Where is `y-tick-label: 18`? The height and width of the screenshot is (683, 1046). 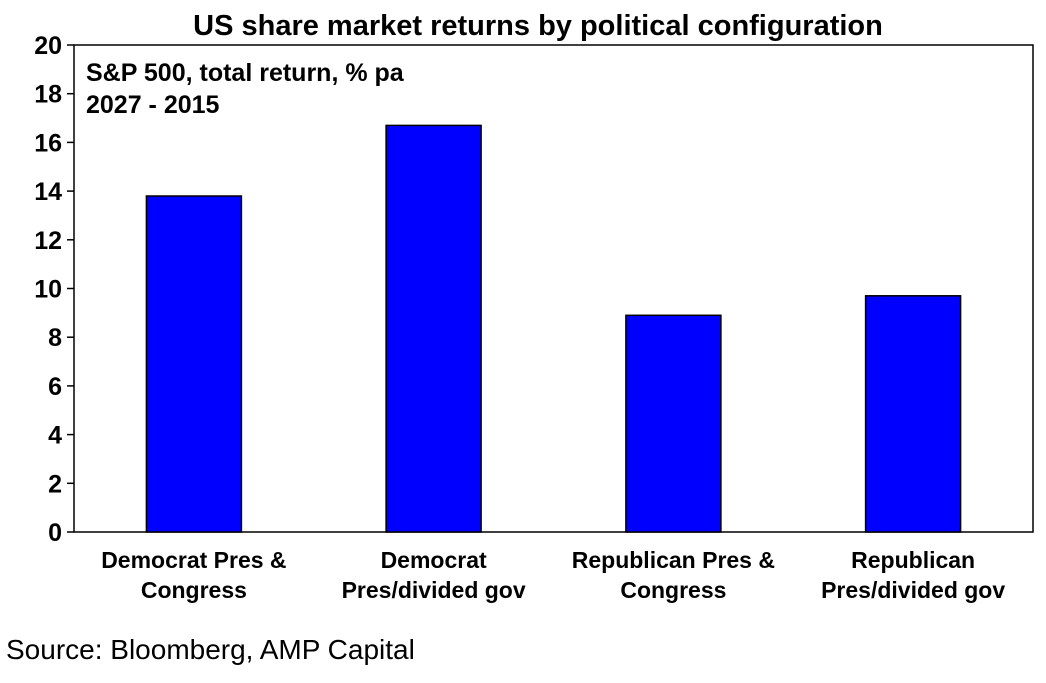
y-tick-label: 18 is located at coordinates (48, 95).